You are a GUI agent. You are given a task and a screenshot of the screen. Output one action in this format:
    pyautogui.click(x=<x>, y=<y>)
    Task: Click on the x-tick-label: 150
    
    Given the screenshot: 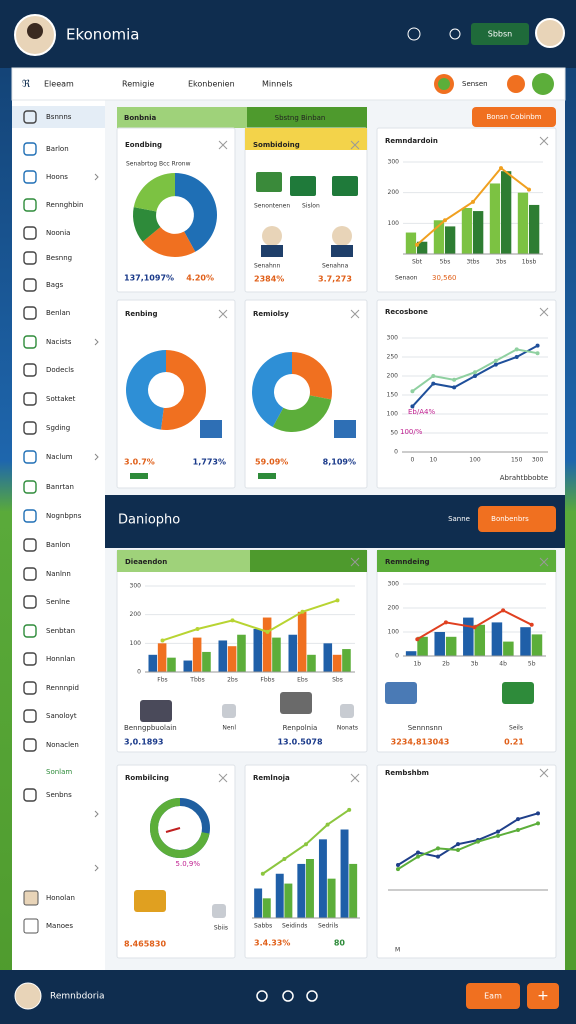 What is the action you would take?
    pyautogui.click(x=517, y=460)
    